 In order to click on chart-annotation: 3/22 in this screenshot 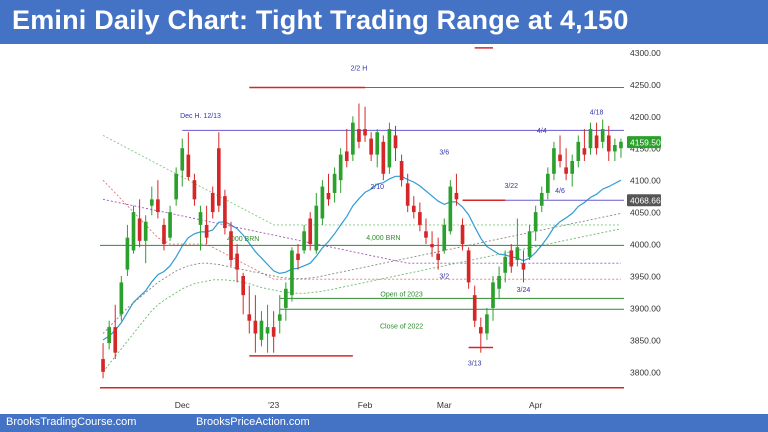, I will do `click(511, 186)`.